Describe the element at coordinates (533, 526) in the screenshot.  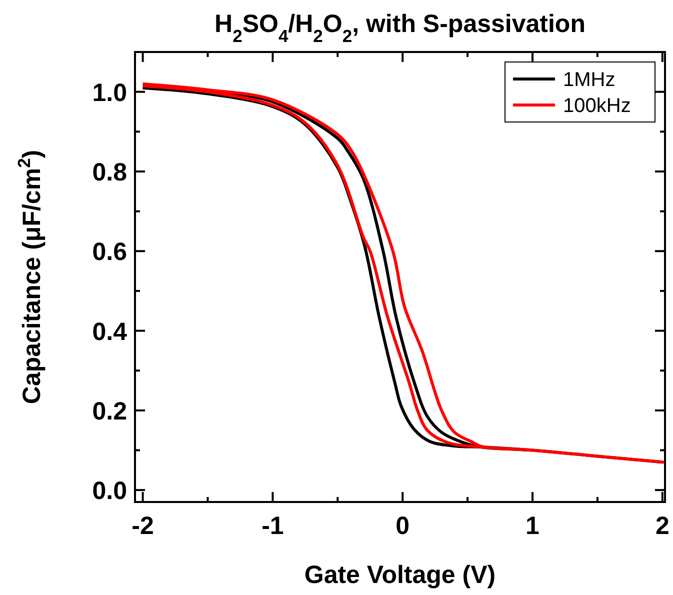
I see `x-tick-label: 1` at that location.